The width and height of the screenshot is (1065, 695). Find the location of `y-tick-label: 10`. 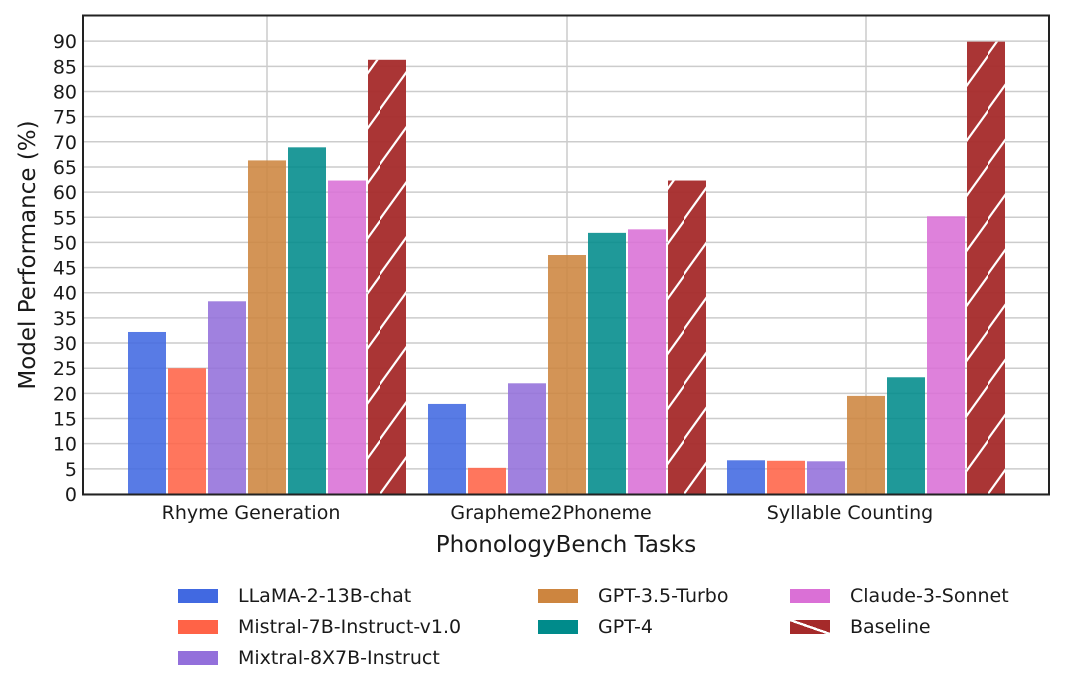

y-tick-label: 10 is located at coordinates (65, 445).